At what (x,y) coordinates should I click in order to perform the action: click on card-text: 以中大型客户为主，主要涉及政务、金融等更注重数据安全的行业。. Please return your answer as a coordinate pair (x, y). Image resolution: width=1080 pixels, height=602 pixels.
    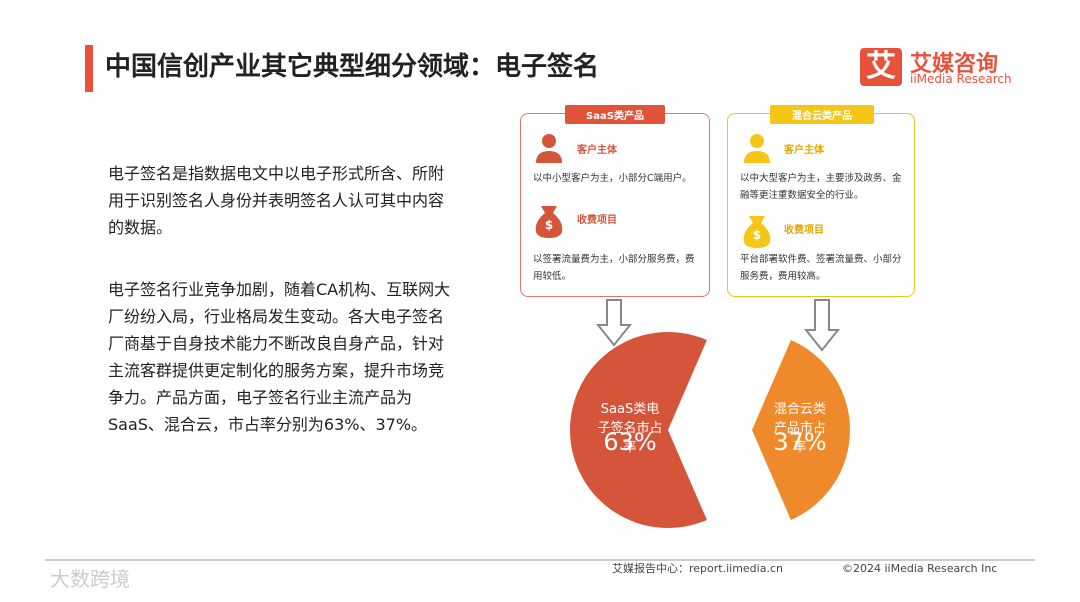
    Looking at the image, I should click on (821, 187).